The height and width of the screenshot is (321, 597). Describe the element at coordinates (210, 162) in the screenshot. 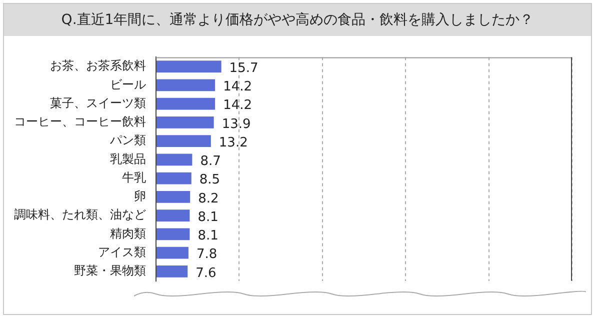

I see `data-label: 8.7` at that location.